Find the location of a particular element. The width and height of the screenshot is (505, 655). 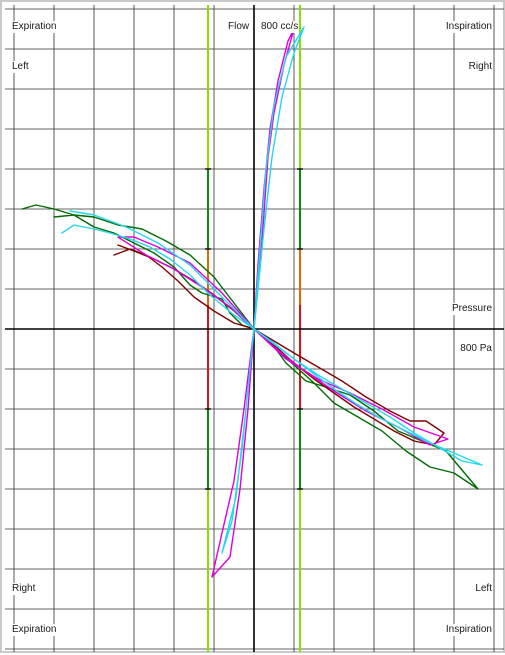

flow-scale-label: 800 cc/s is located at coordinates (280, 27).